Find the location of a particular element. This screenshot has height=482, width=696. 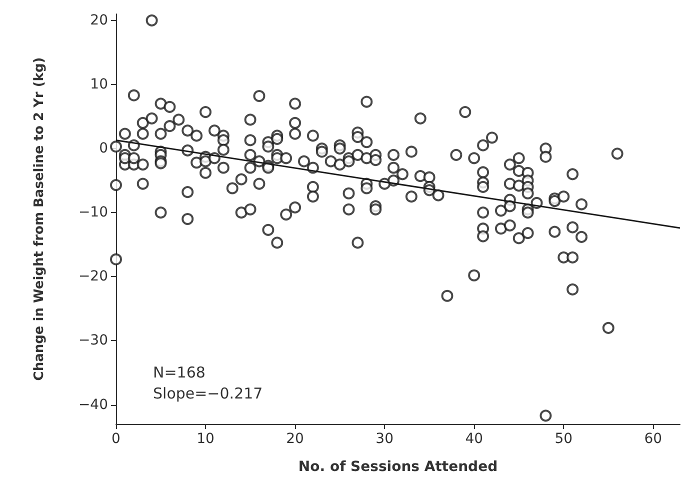

x-tick-label: 40 is located at coordinates (474, 439).